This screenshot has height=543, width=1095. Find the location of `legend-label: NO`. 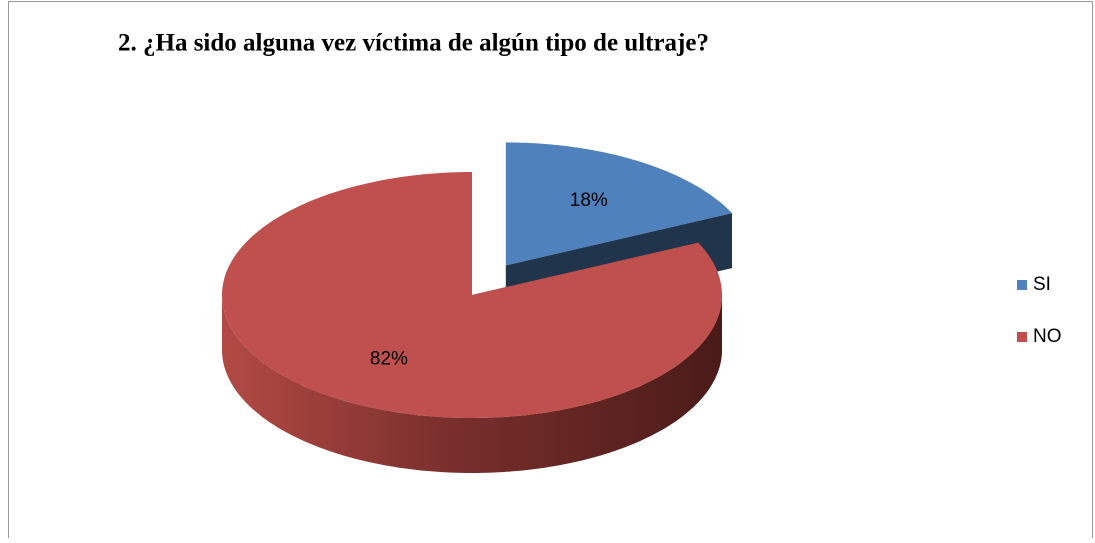

legend-label: NO is located at coordinates (1047, 336).